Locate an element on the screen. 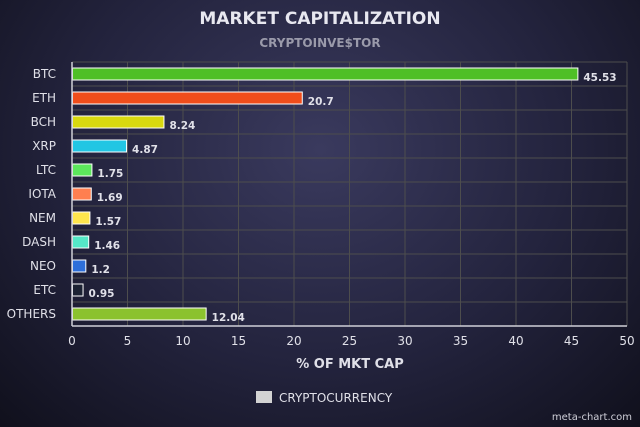  bar-btc is located at coordinates (325, 74).